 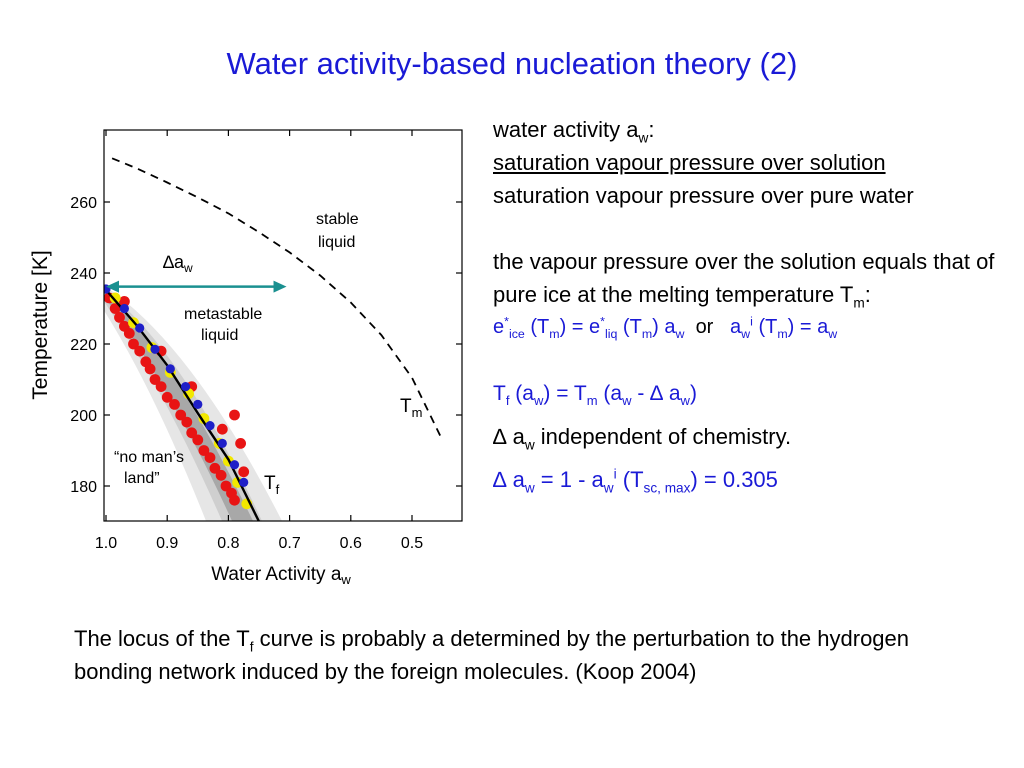 What do you see at coordinates (595, 395) in the screenshot?
I see `equation-tf: Tf (aw) = Tm (aw - ∆ aw)` at bounding box center [595, 395].